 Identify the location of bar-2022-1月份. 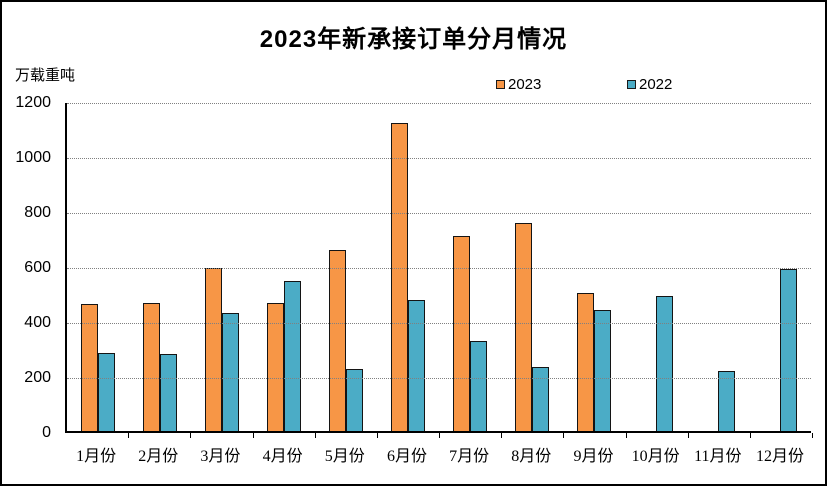
(106, 392).